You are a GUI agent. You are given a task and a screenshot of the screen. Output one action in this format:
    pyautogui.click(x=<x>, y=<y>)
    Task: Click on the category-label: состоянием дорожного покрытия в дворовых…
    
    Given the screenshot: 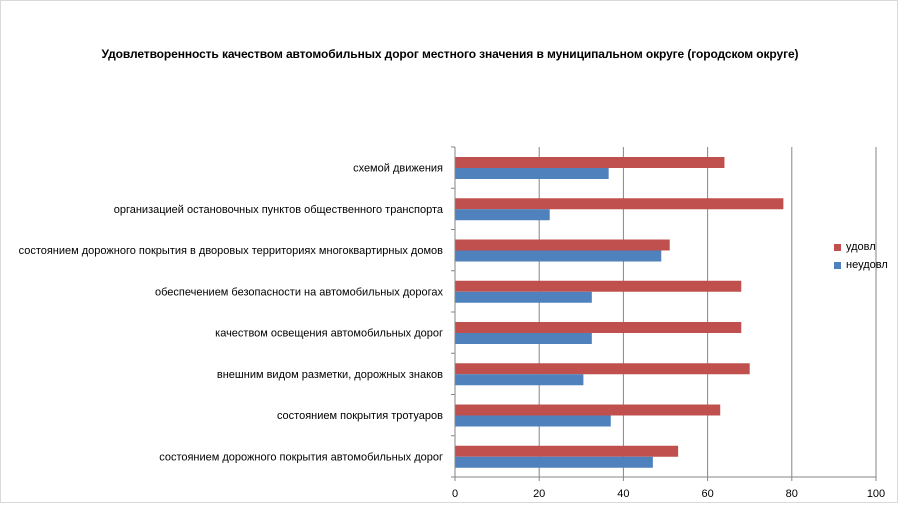 What is the action you would take?
    pyautogui.click(x=231, y=251)
    